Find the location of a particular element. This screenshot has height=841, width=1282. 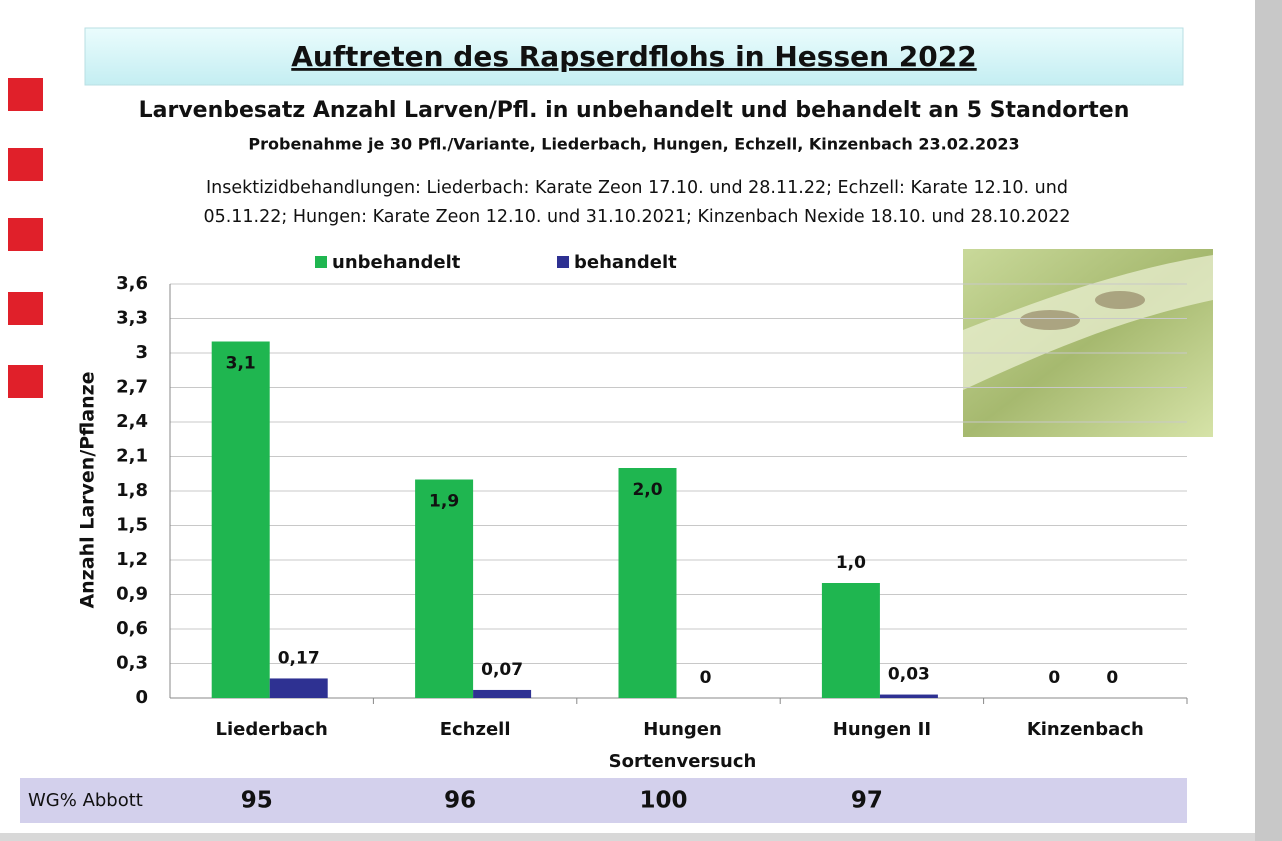

y-tick-label: 1,8 is located at coordinates (132, 490).